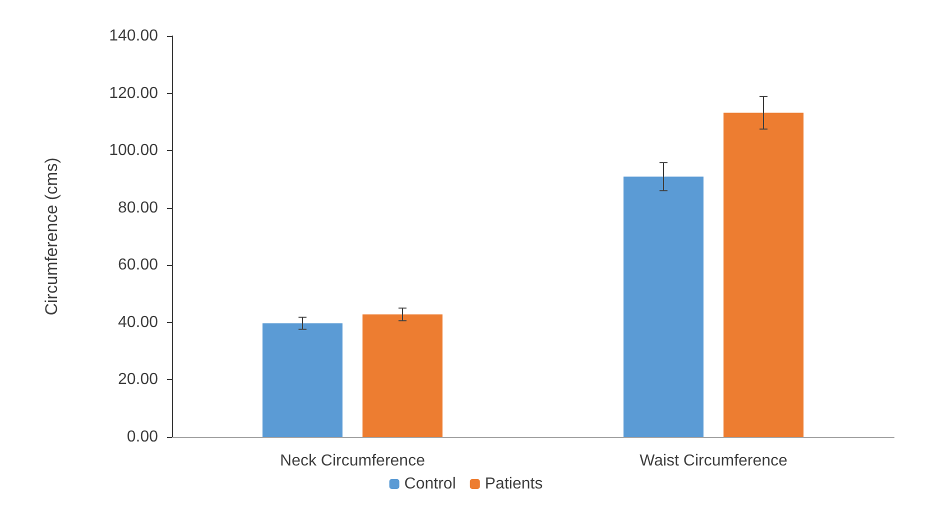  Describe the element at coordinates (138, 322) in the screenshot. I see `y-tick-label: 40.00` at that location.